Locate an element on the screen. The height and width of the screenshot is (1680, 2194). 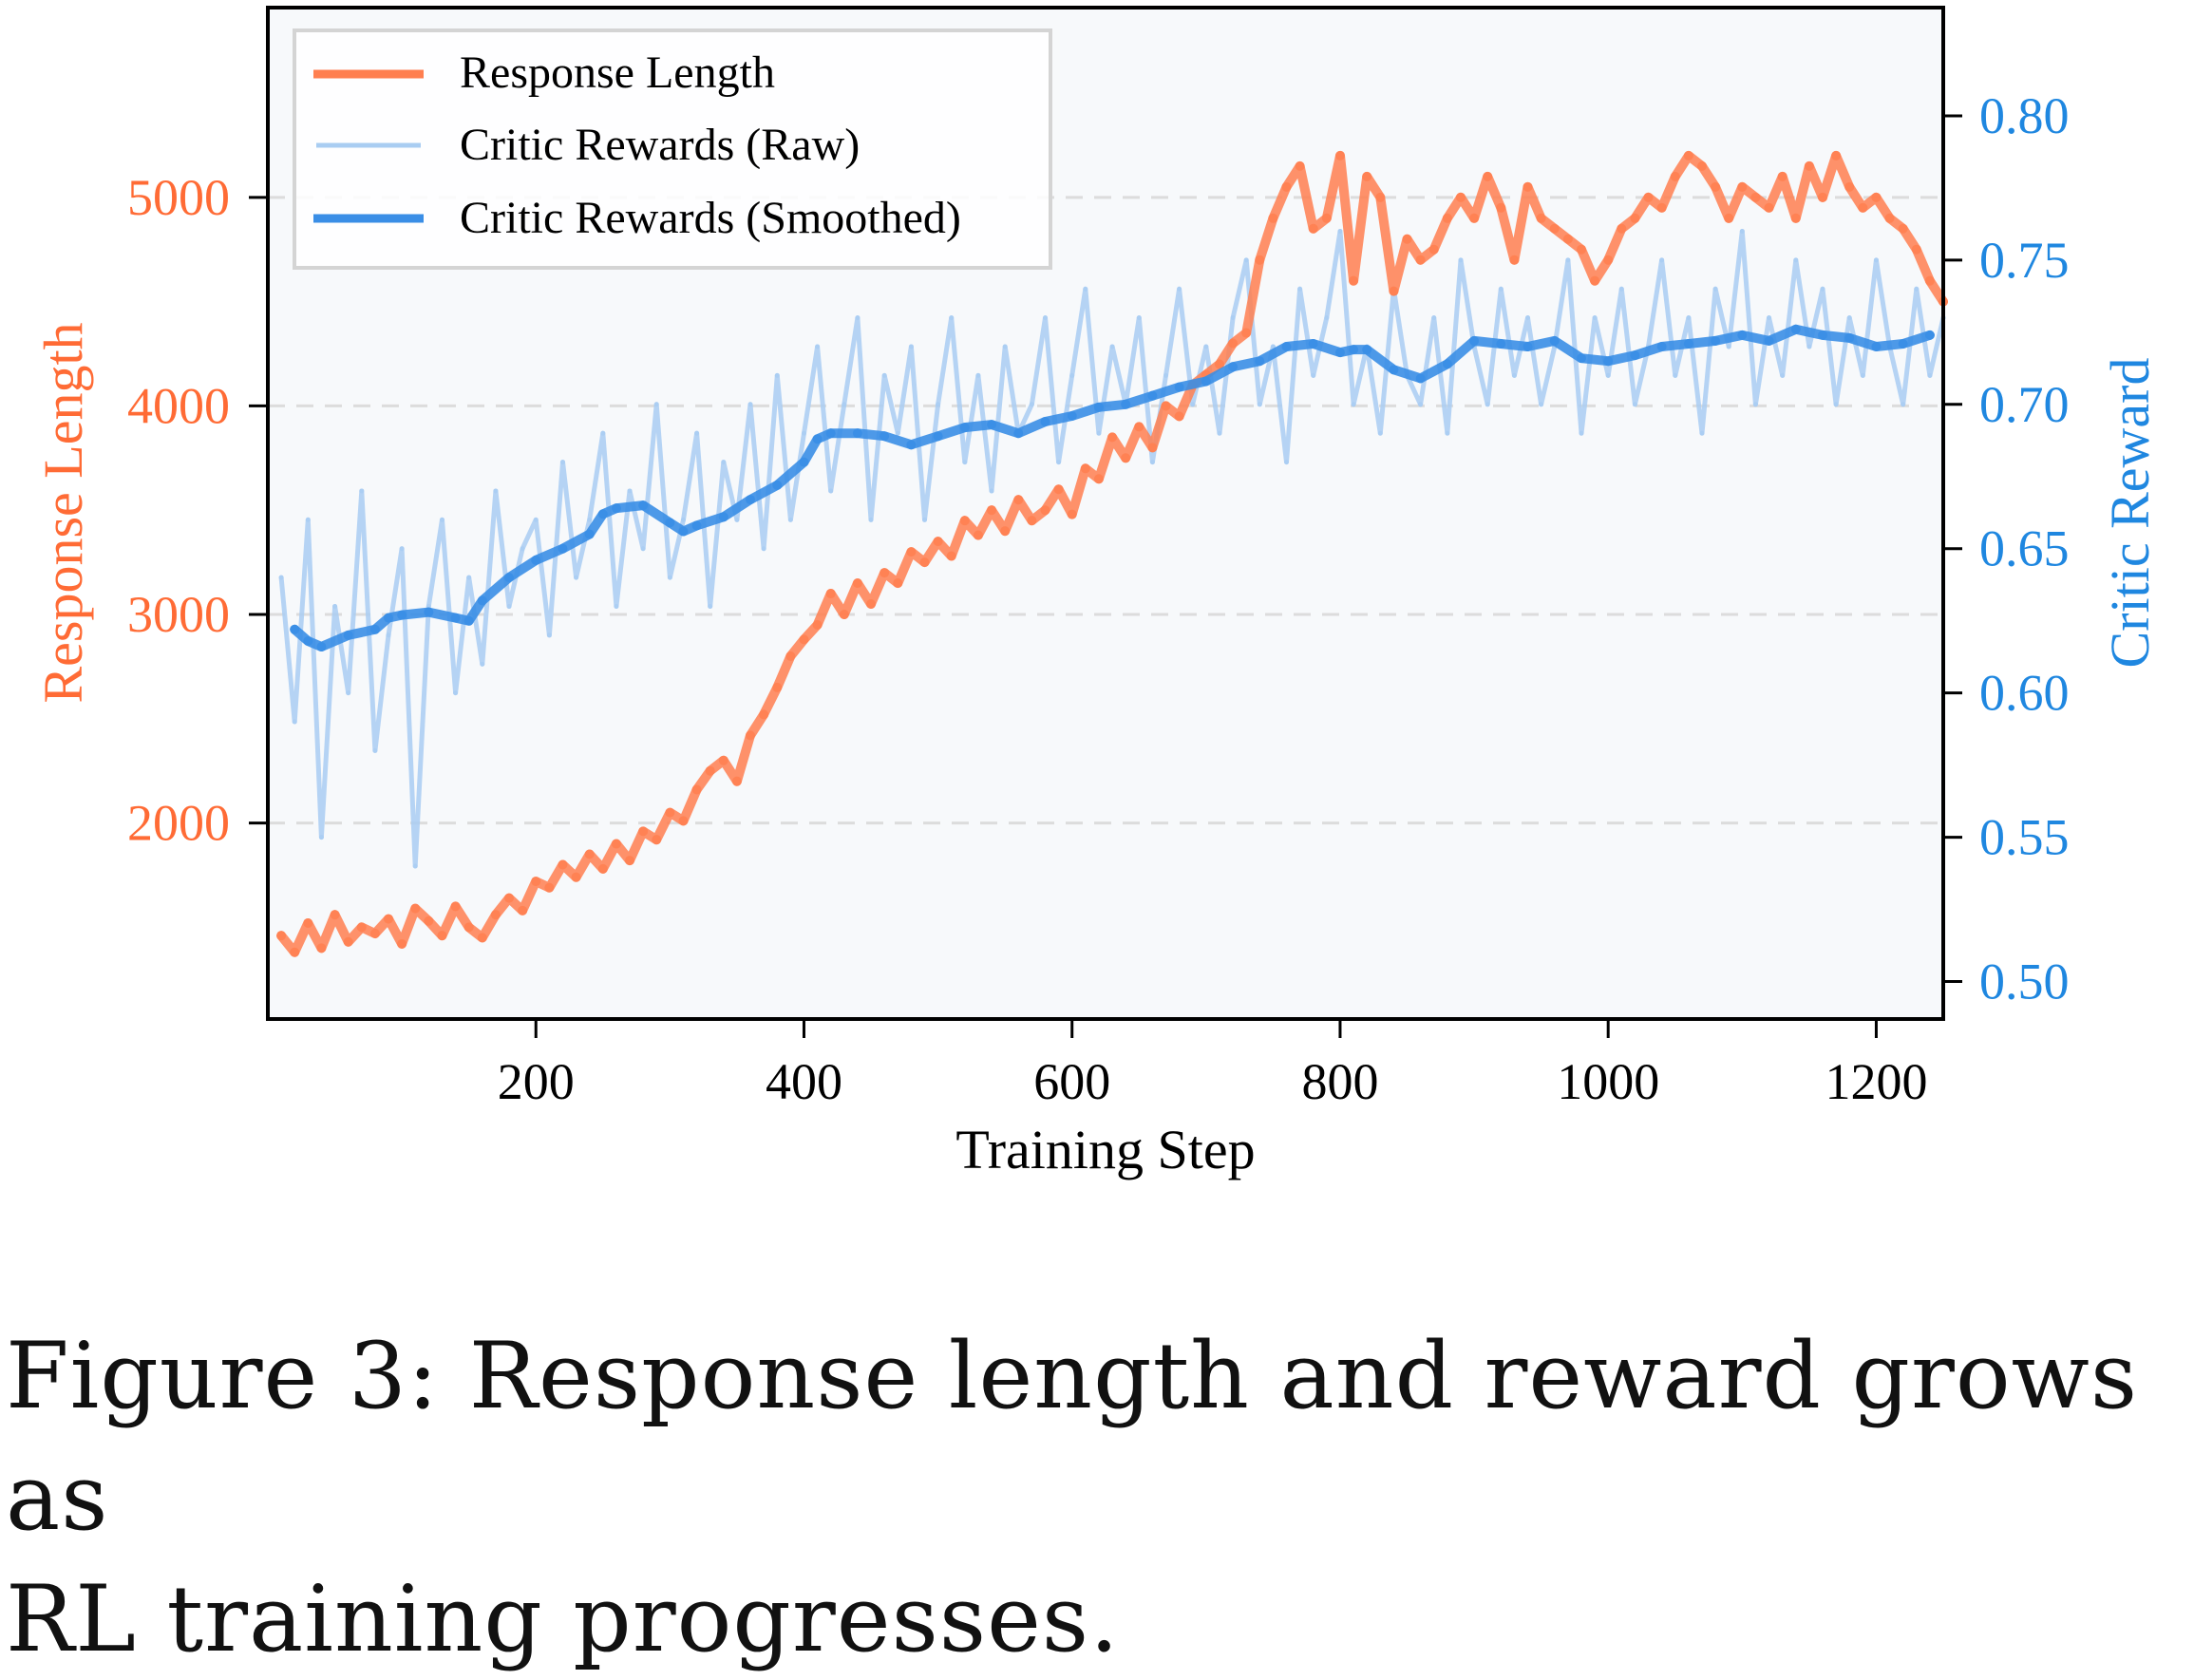
left-tick-label: 2000 is located at coordinates (178, 823).